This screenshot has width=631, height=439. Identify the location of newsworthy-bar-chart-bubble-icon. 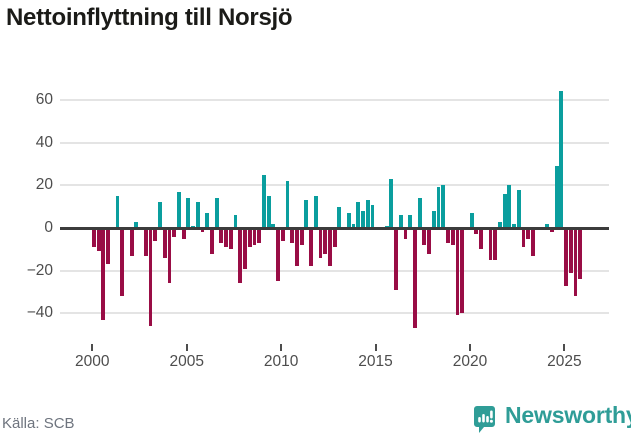
(484, 419).